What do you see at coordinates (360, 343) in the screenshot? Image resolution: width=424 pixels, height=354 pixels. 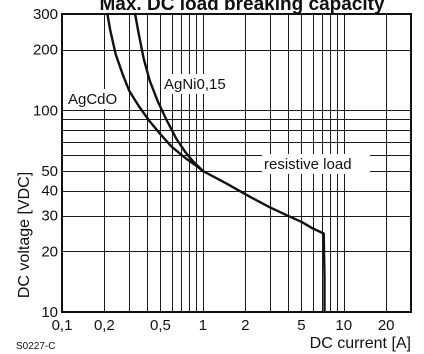 I see `x-axis-title: DC current [A]` at bounding box center [360, 343].